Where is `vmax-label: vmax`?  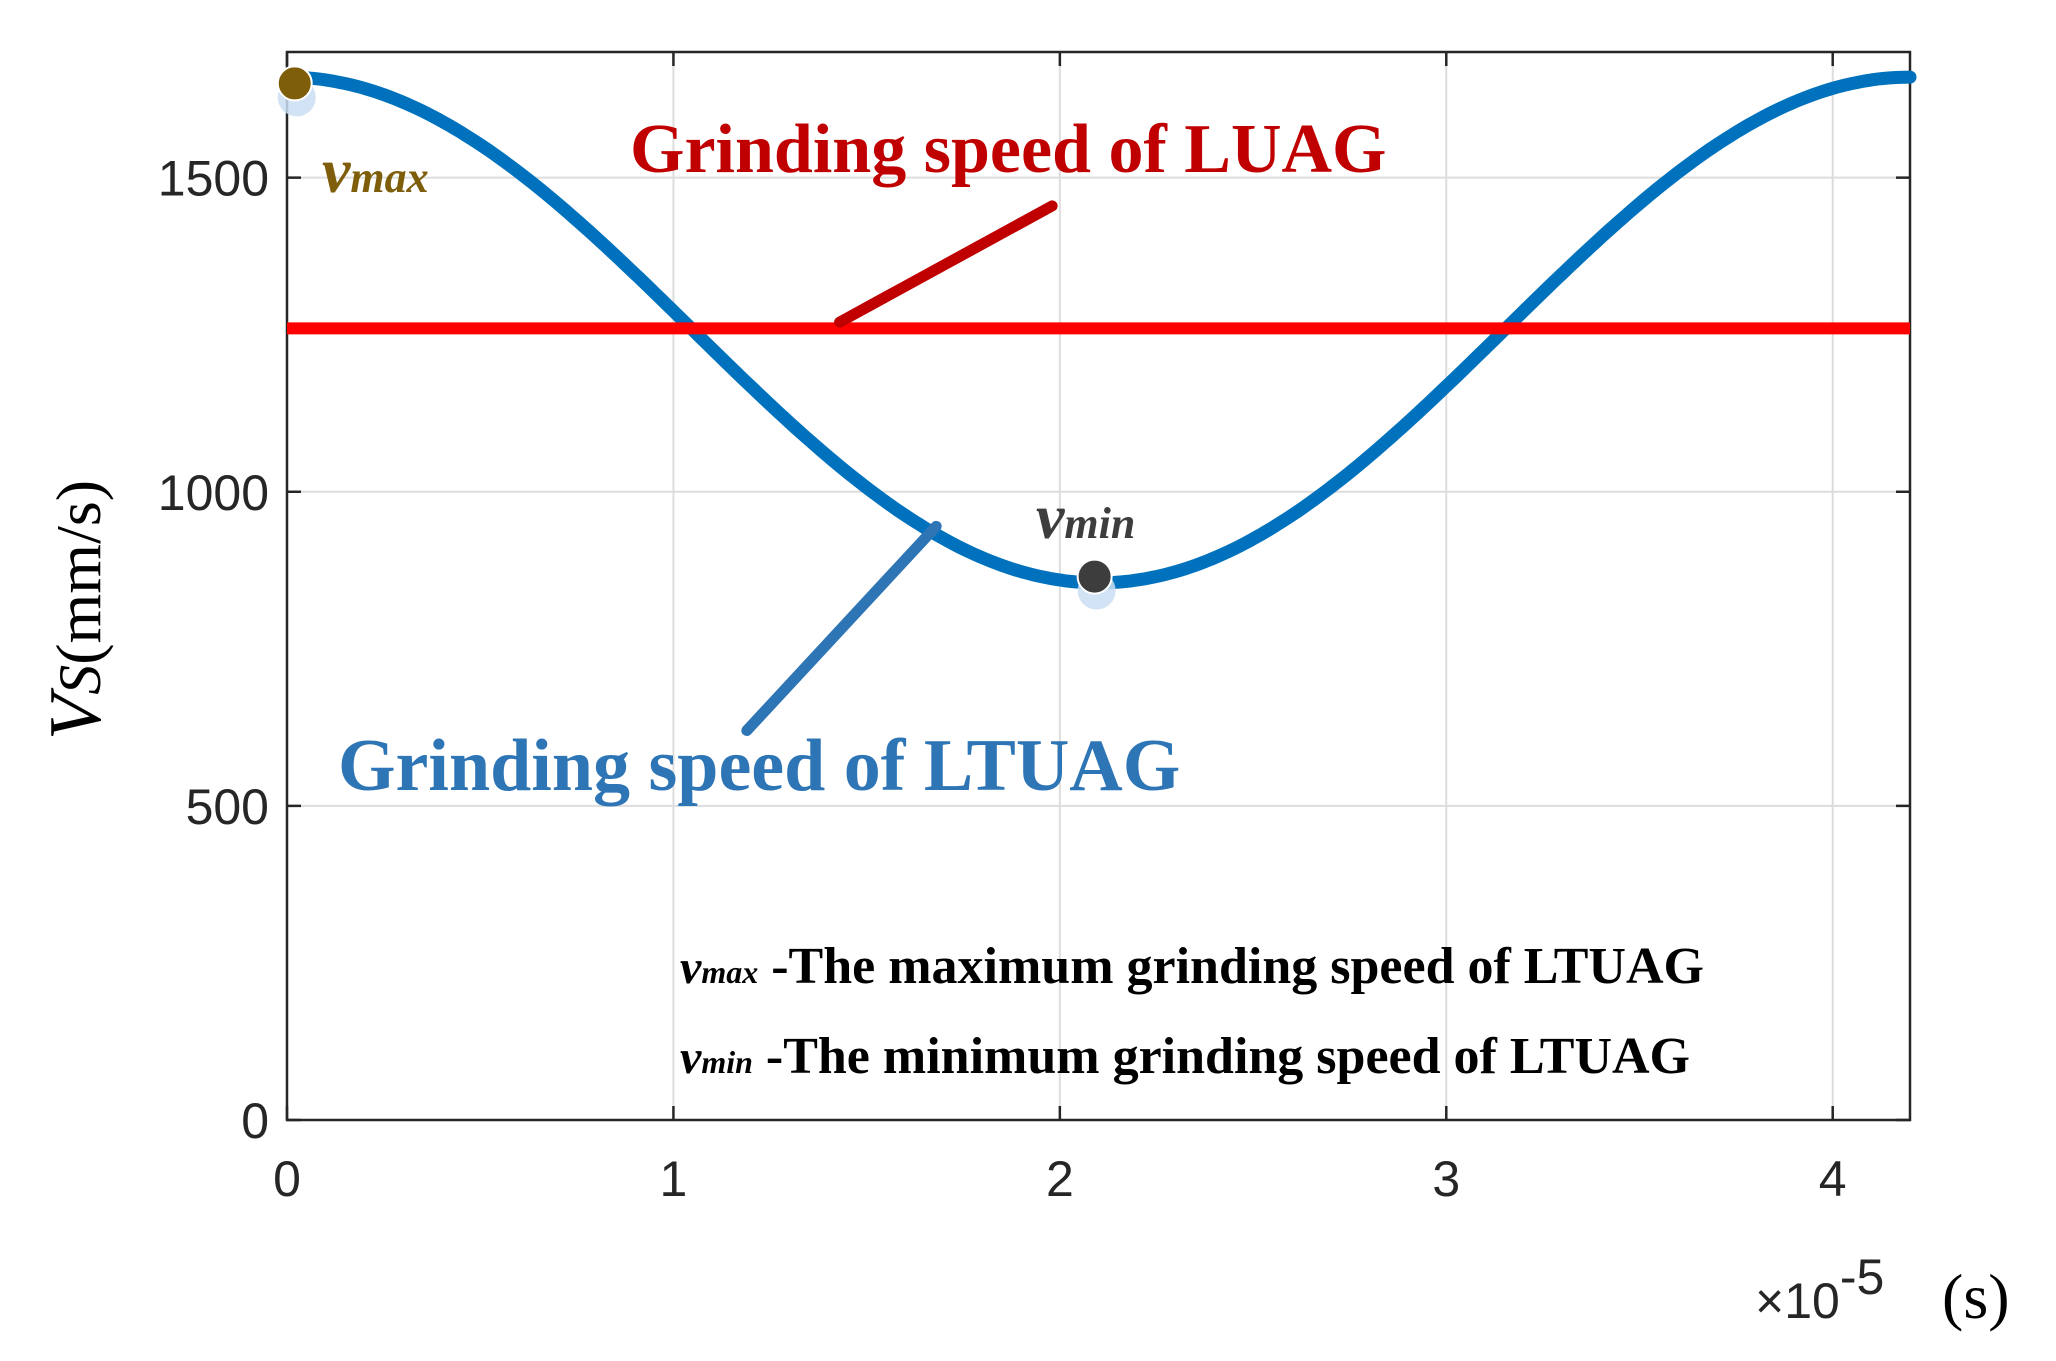
vmax-label: vmax is located at coordinates (375, 170).